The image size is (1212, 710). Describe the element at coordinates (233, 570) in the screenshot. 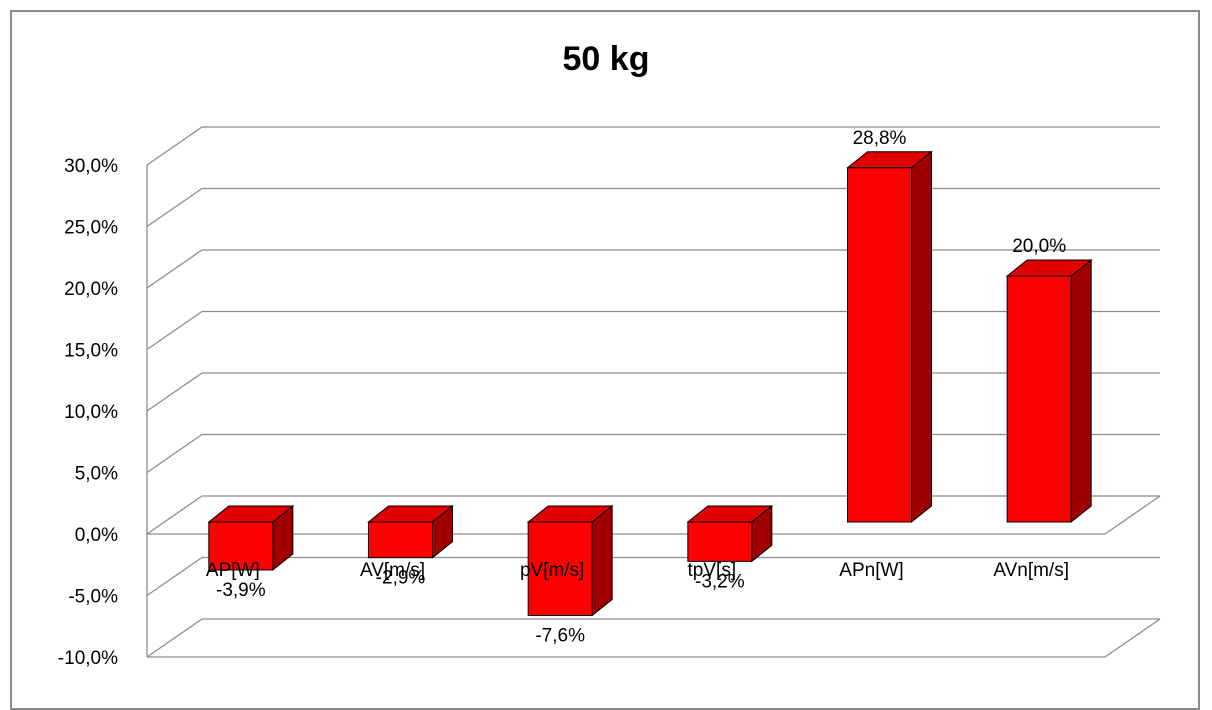

I see `x-tick-label: AP[W]` at that location.